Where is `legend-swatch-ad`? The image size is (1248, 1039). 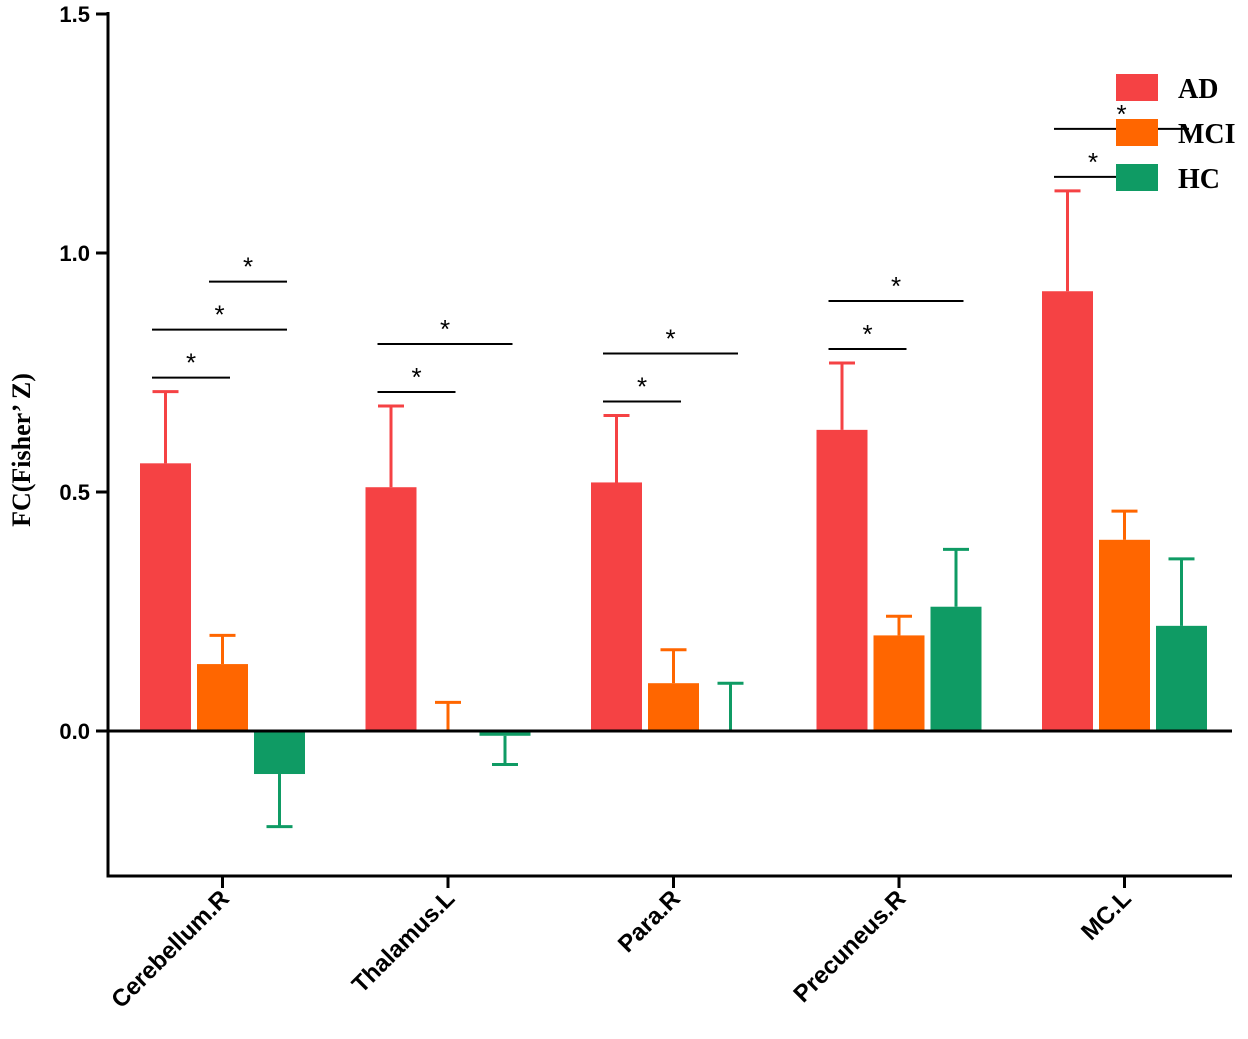
legend-swatch-ad is located at coordinates (1137, 87).